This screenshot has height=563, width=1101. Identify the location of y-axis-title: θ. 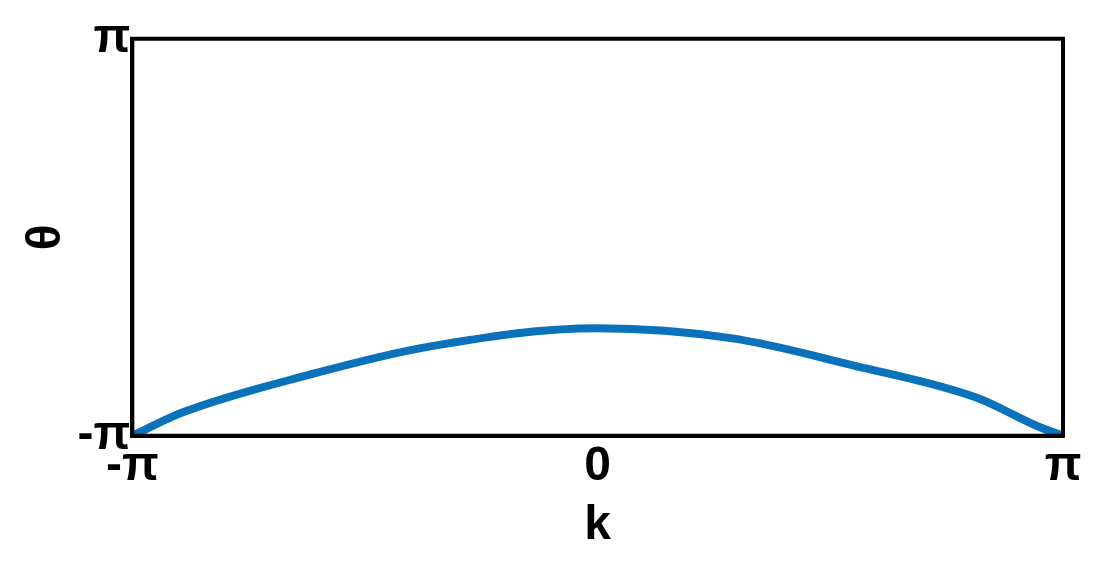
(44, 237).